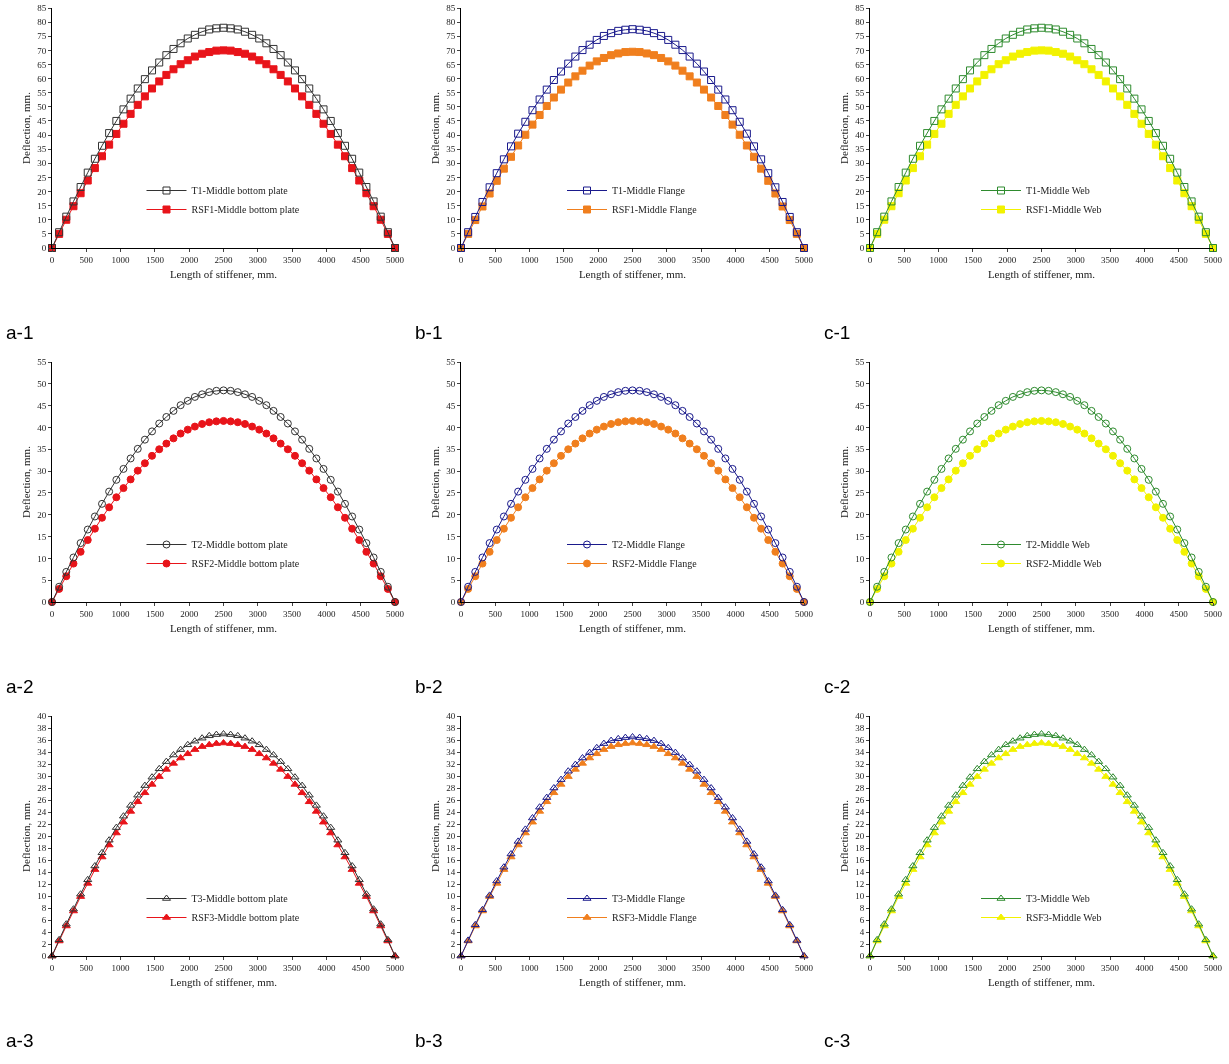 The width and height of the screenshot is (1229, 1064). Describe the element at coordinates (42, 740) in the screenshot. I see `y-tick-label: 36` at that location.